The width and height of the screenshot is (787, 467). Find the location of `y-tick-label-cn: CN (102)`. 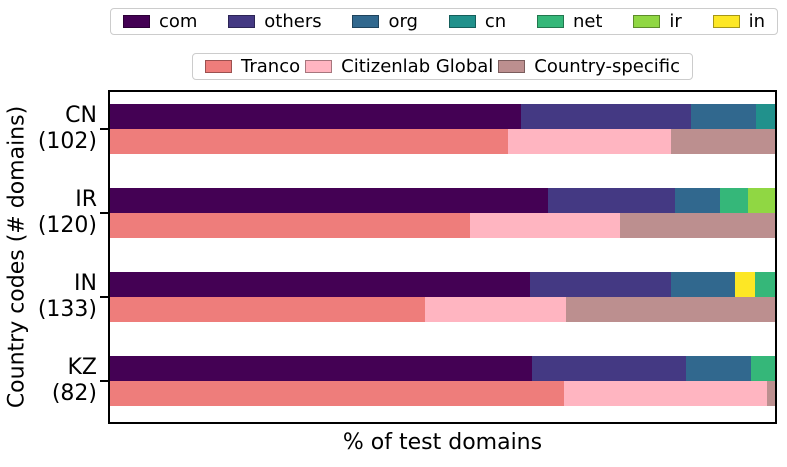

y-tick-label-cn: CN (102) is located at coordinates (48, 129).